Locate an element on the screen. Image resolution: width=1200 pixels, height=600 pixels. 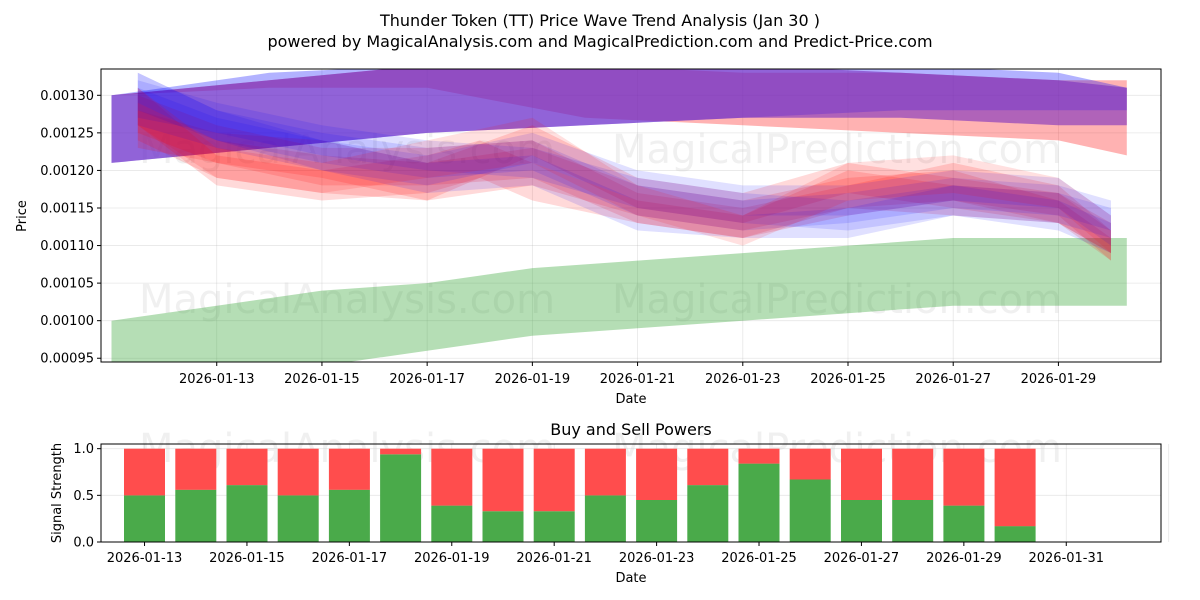
signal-title: Buy and Sell Powers is located at coordinates (631, 429).